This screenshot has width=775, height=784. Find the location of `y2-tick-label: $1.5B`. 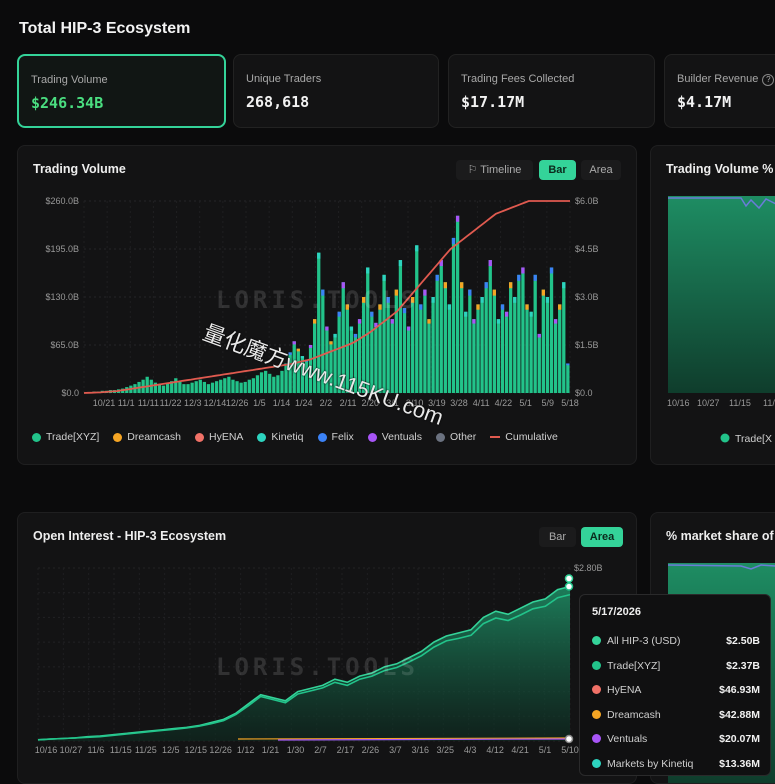

y2-tick-label: $1.5B is located at coordinates (587, 345).